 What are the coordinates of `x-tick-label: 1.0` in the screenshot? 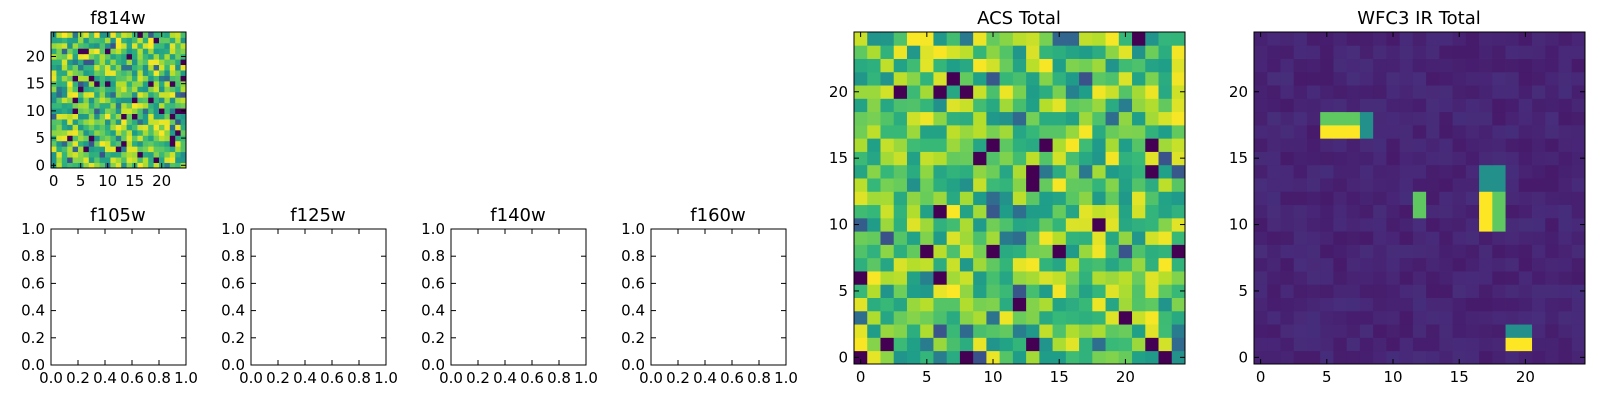 It's located at (386, 378).